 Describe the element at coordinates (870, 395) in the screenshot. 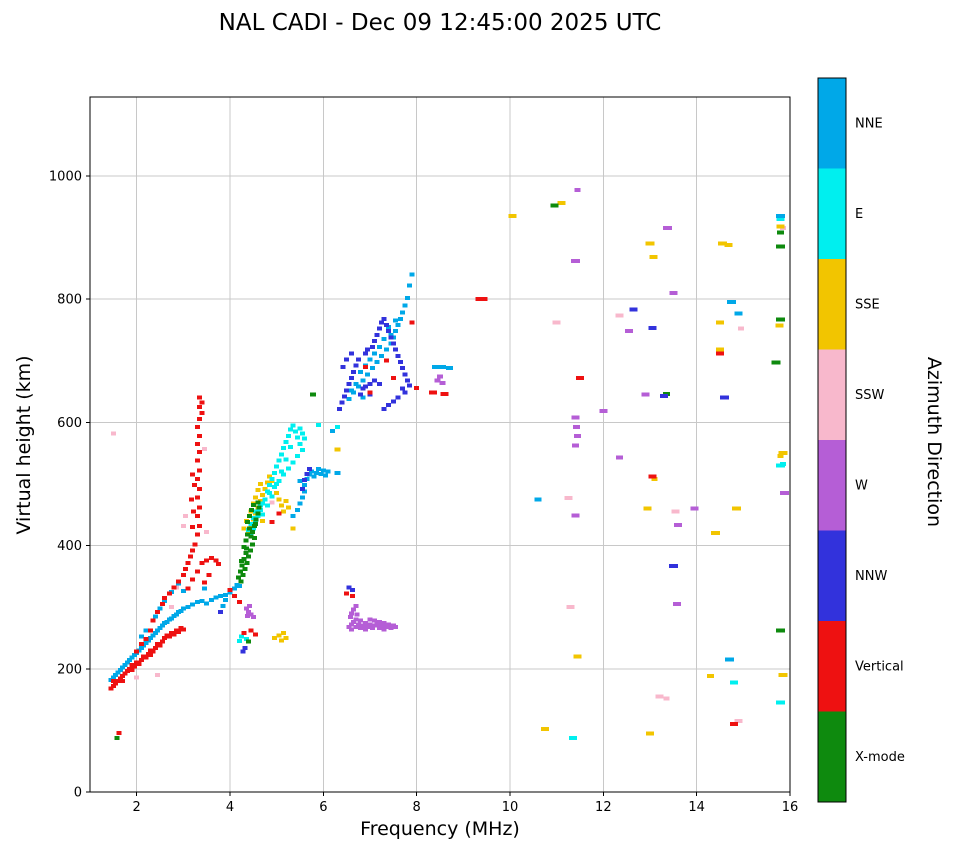

I see `colorbar-label-SSW: SSW` at that location.